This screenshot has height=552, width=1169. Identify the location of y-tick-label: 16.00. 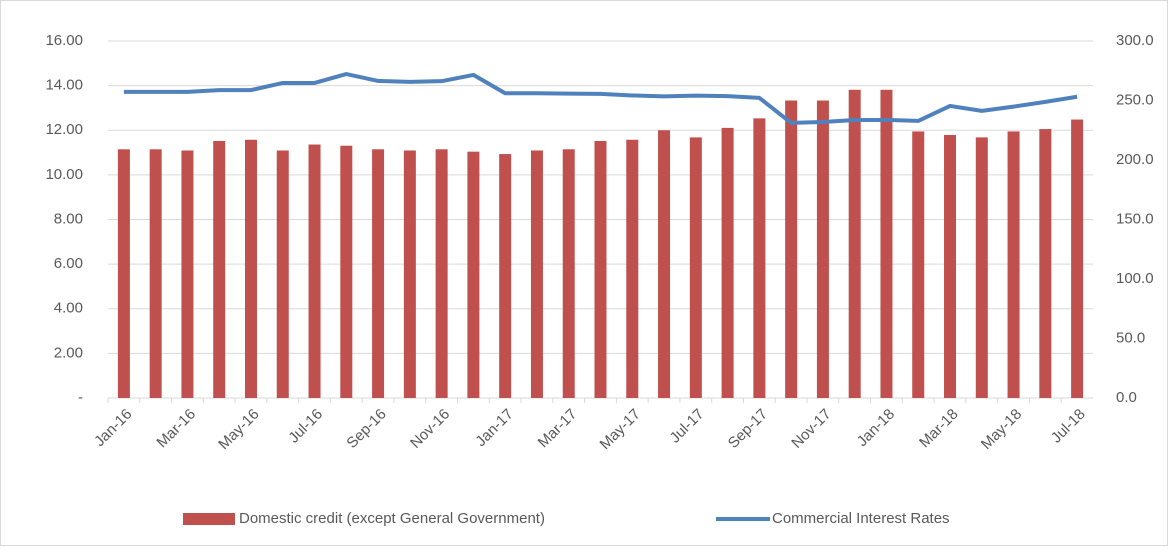
(64, 40).